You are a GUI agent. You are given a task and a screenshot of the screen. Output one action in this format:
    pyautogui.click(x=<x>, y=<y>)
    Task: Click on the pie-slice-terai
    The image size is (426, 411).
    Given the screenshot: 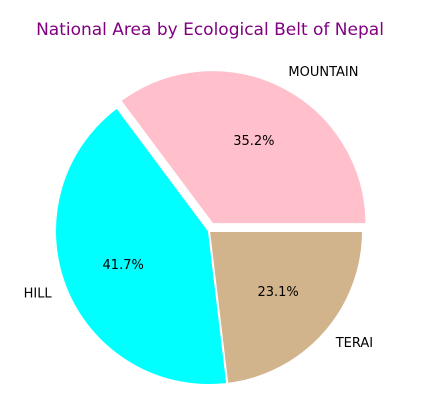 What is the action you would take?
    pyautogui.click(x=286, y=308)
    